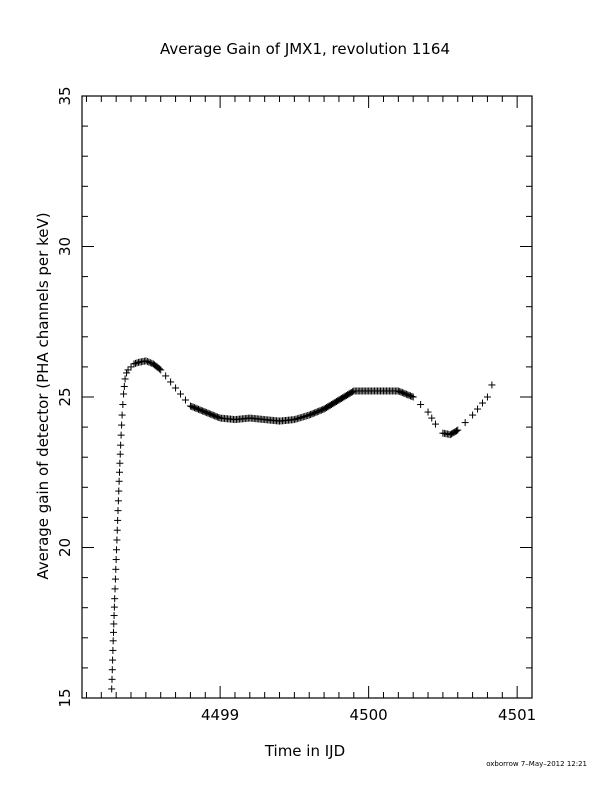  I want to click on x-tick-label: 4500, so click(369, 715).